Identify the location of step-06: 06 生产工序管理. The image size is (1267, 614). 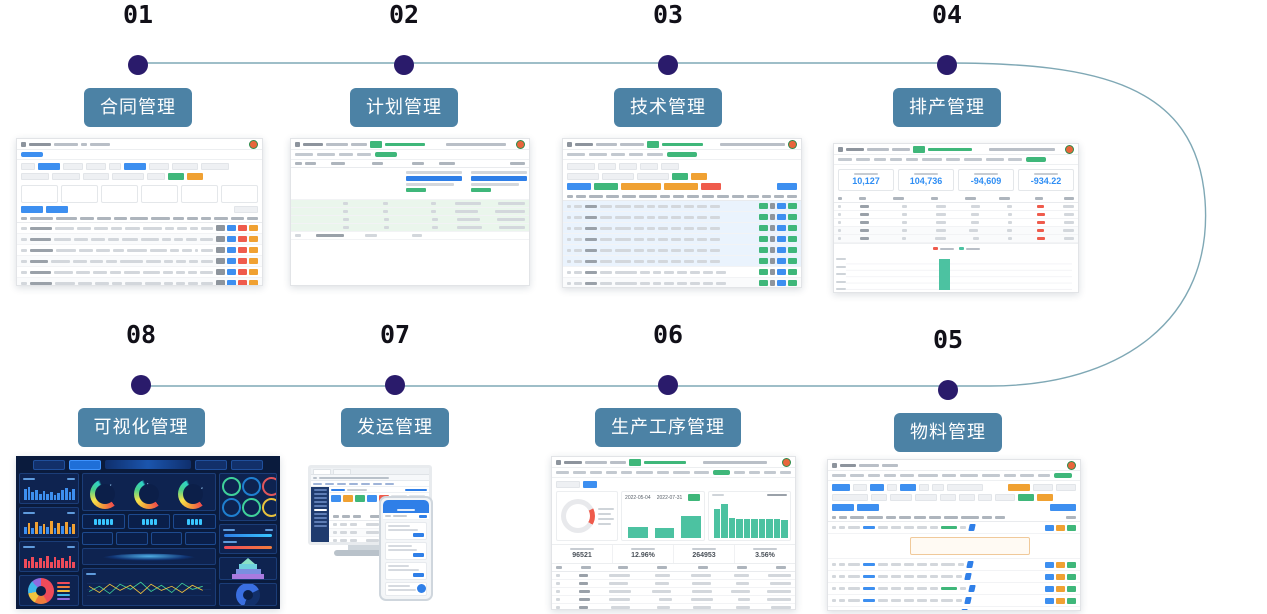
(668, 384).